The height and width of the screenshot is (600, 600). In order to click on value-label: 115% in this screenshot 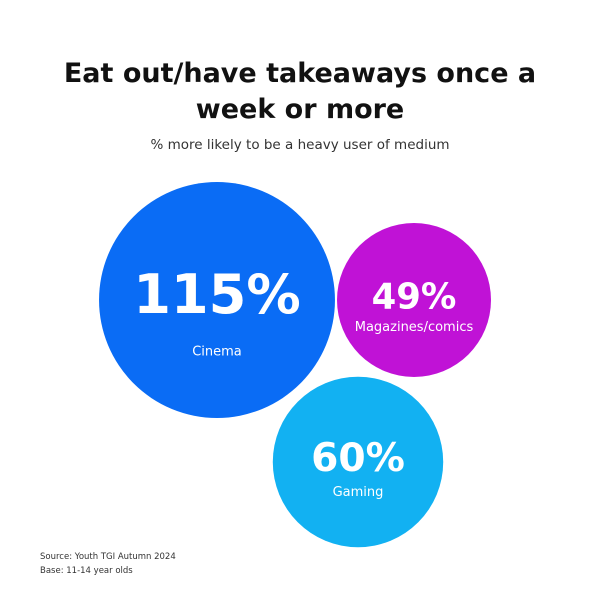, I will do `click(217, 294)`.